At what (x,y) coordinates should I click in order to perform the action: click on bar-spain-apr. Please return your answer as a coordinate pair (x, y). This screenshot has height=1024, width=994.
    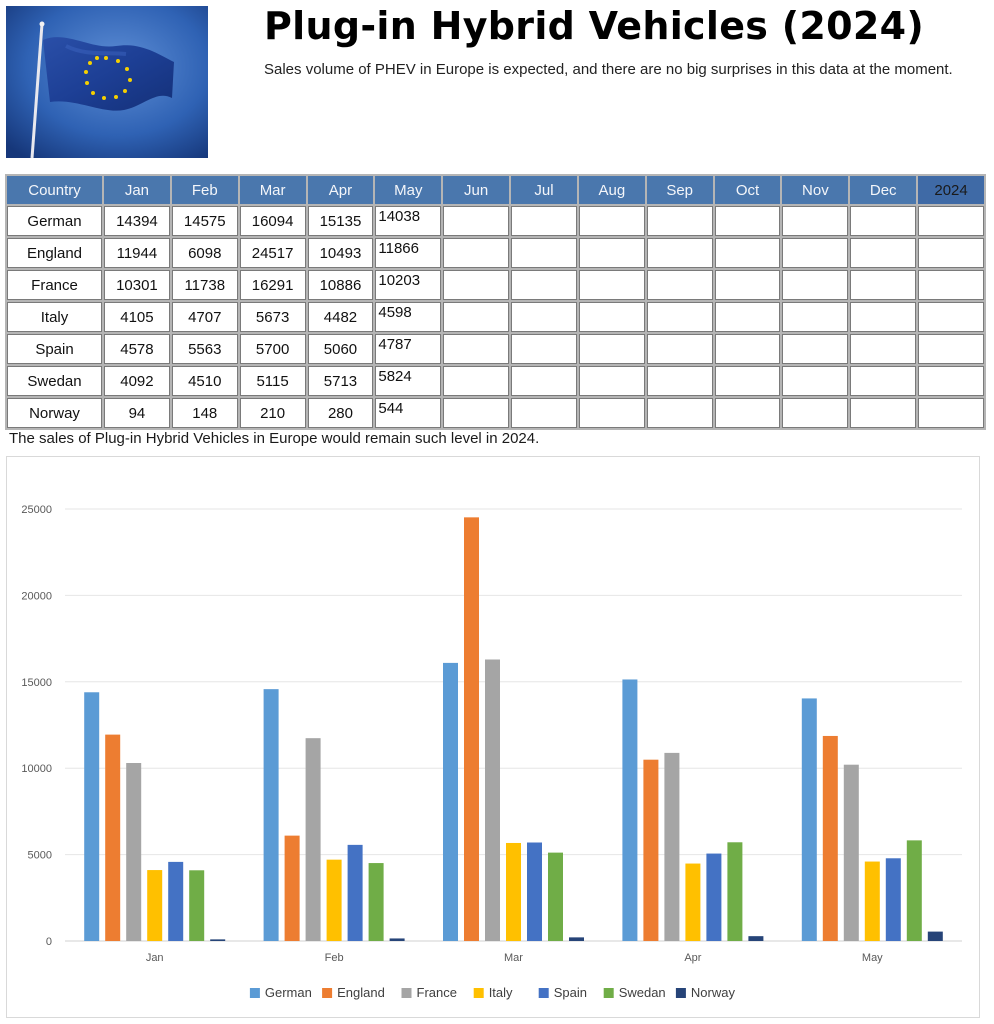
    Looking at the image, I should click on (714, 897).